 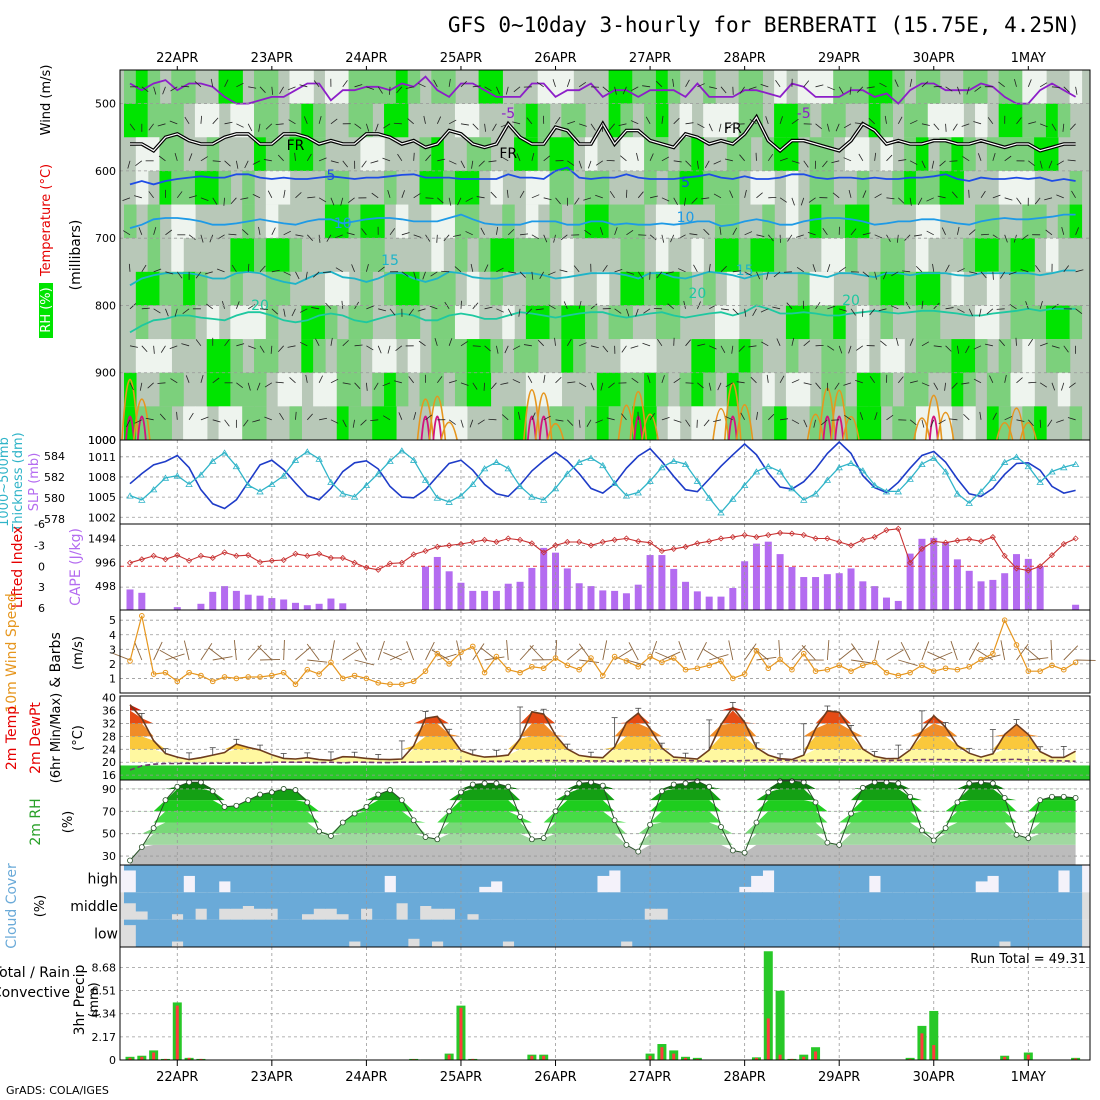 What do you see at coordinates (12, 652) in the screenshot?
I see `wind10-axis-label: 10m Wind Speed` at bounding box center [12, 652].